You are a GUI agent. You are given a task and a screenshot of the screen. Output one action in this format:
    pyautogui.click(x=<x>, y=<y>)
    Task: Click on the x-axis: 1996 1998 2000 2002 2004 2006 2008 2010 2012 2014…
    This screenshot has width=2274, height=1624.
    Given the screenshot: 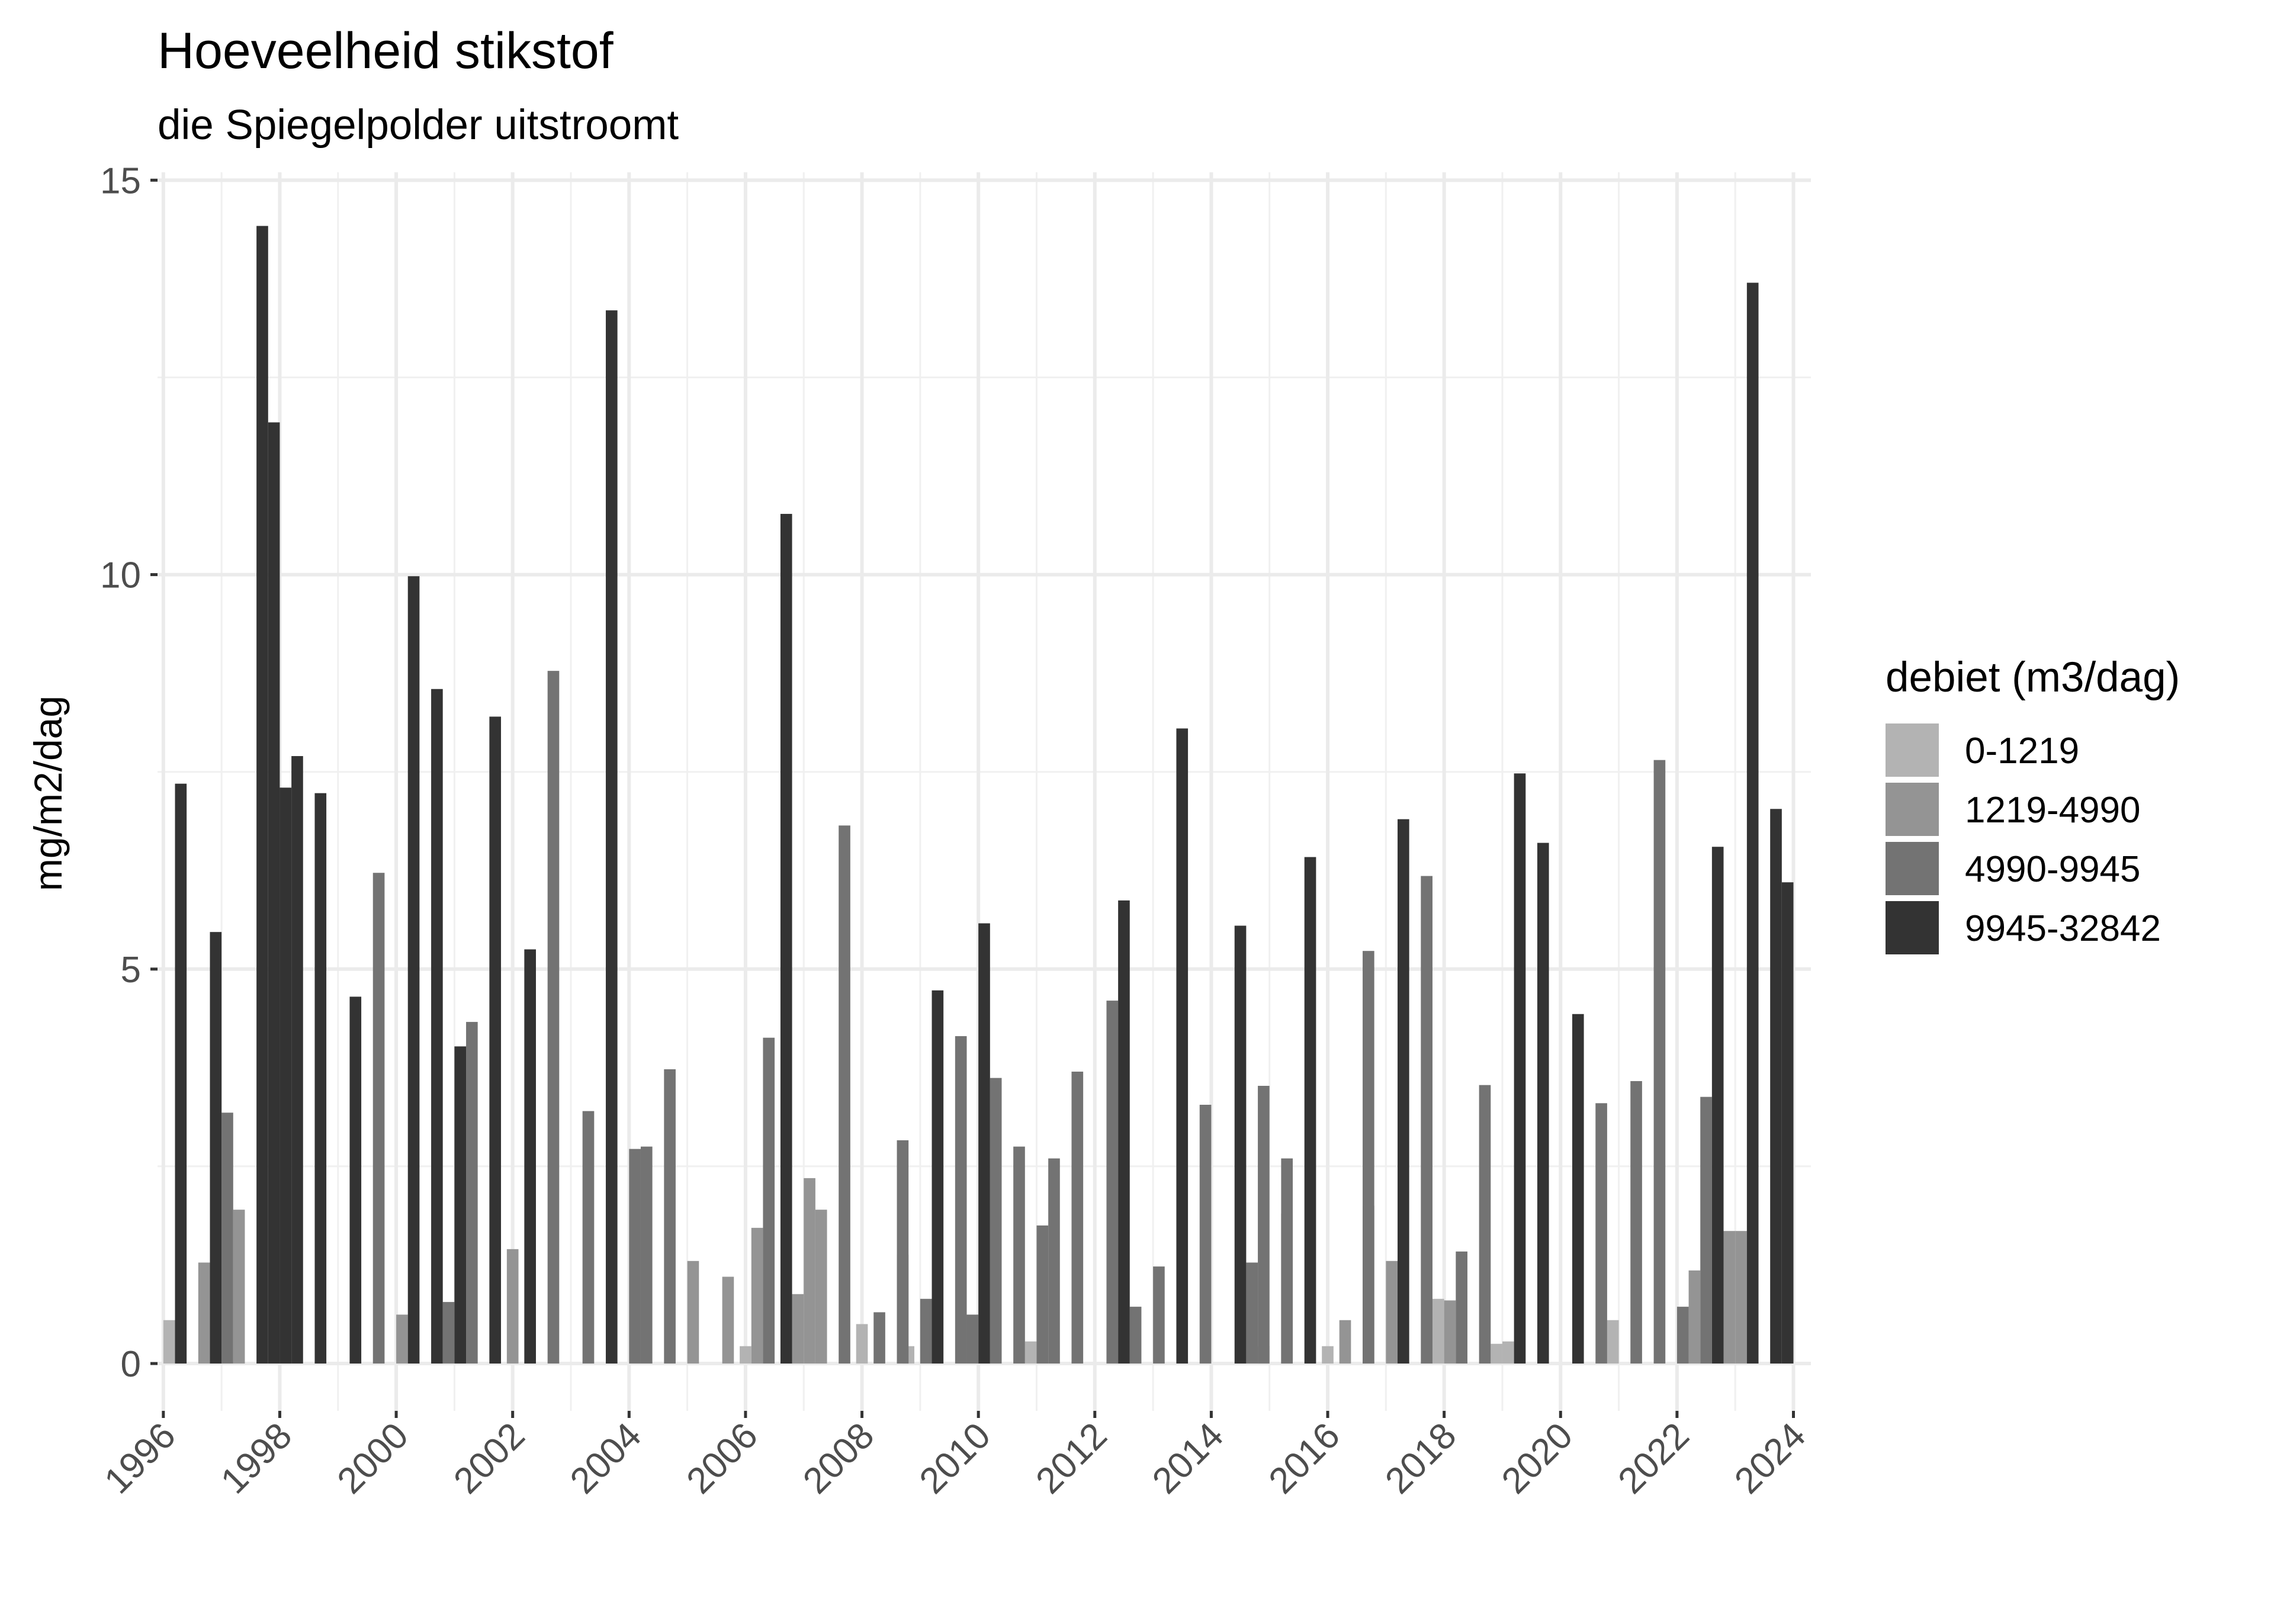 What is the action you would take?
    pyautogui.click(x=955, y=1456)
    